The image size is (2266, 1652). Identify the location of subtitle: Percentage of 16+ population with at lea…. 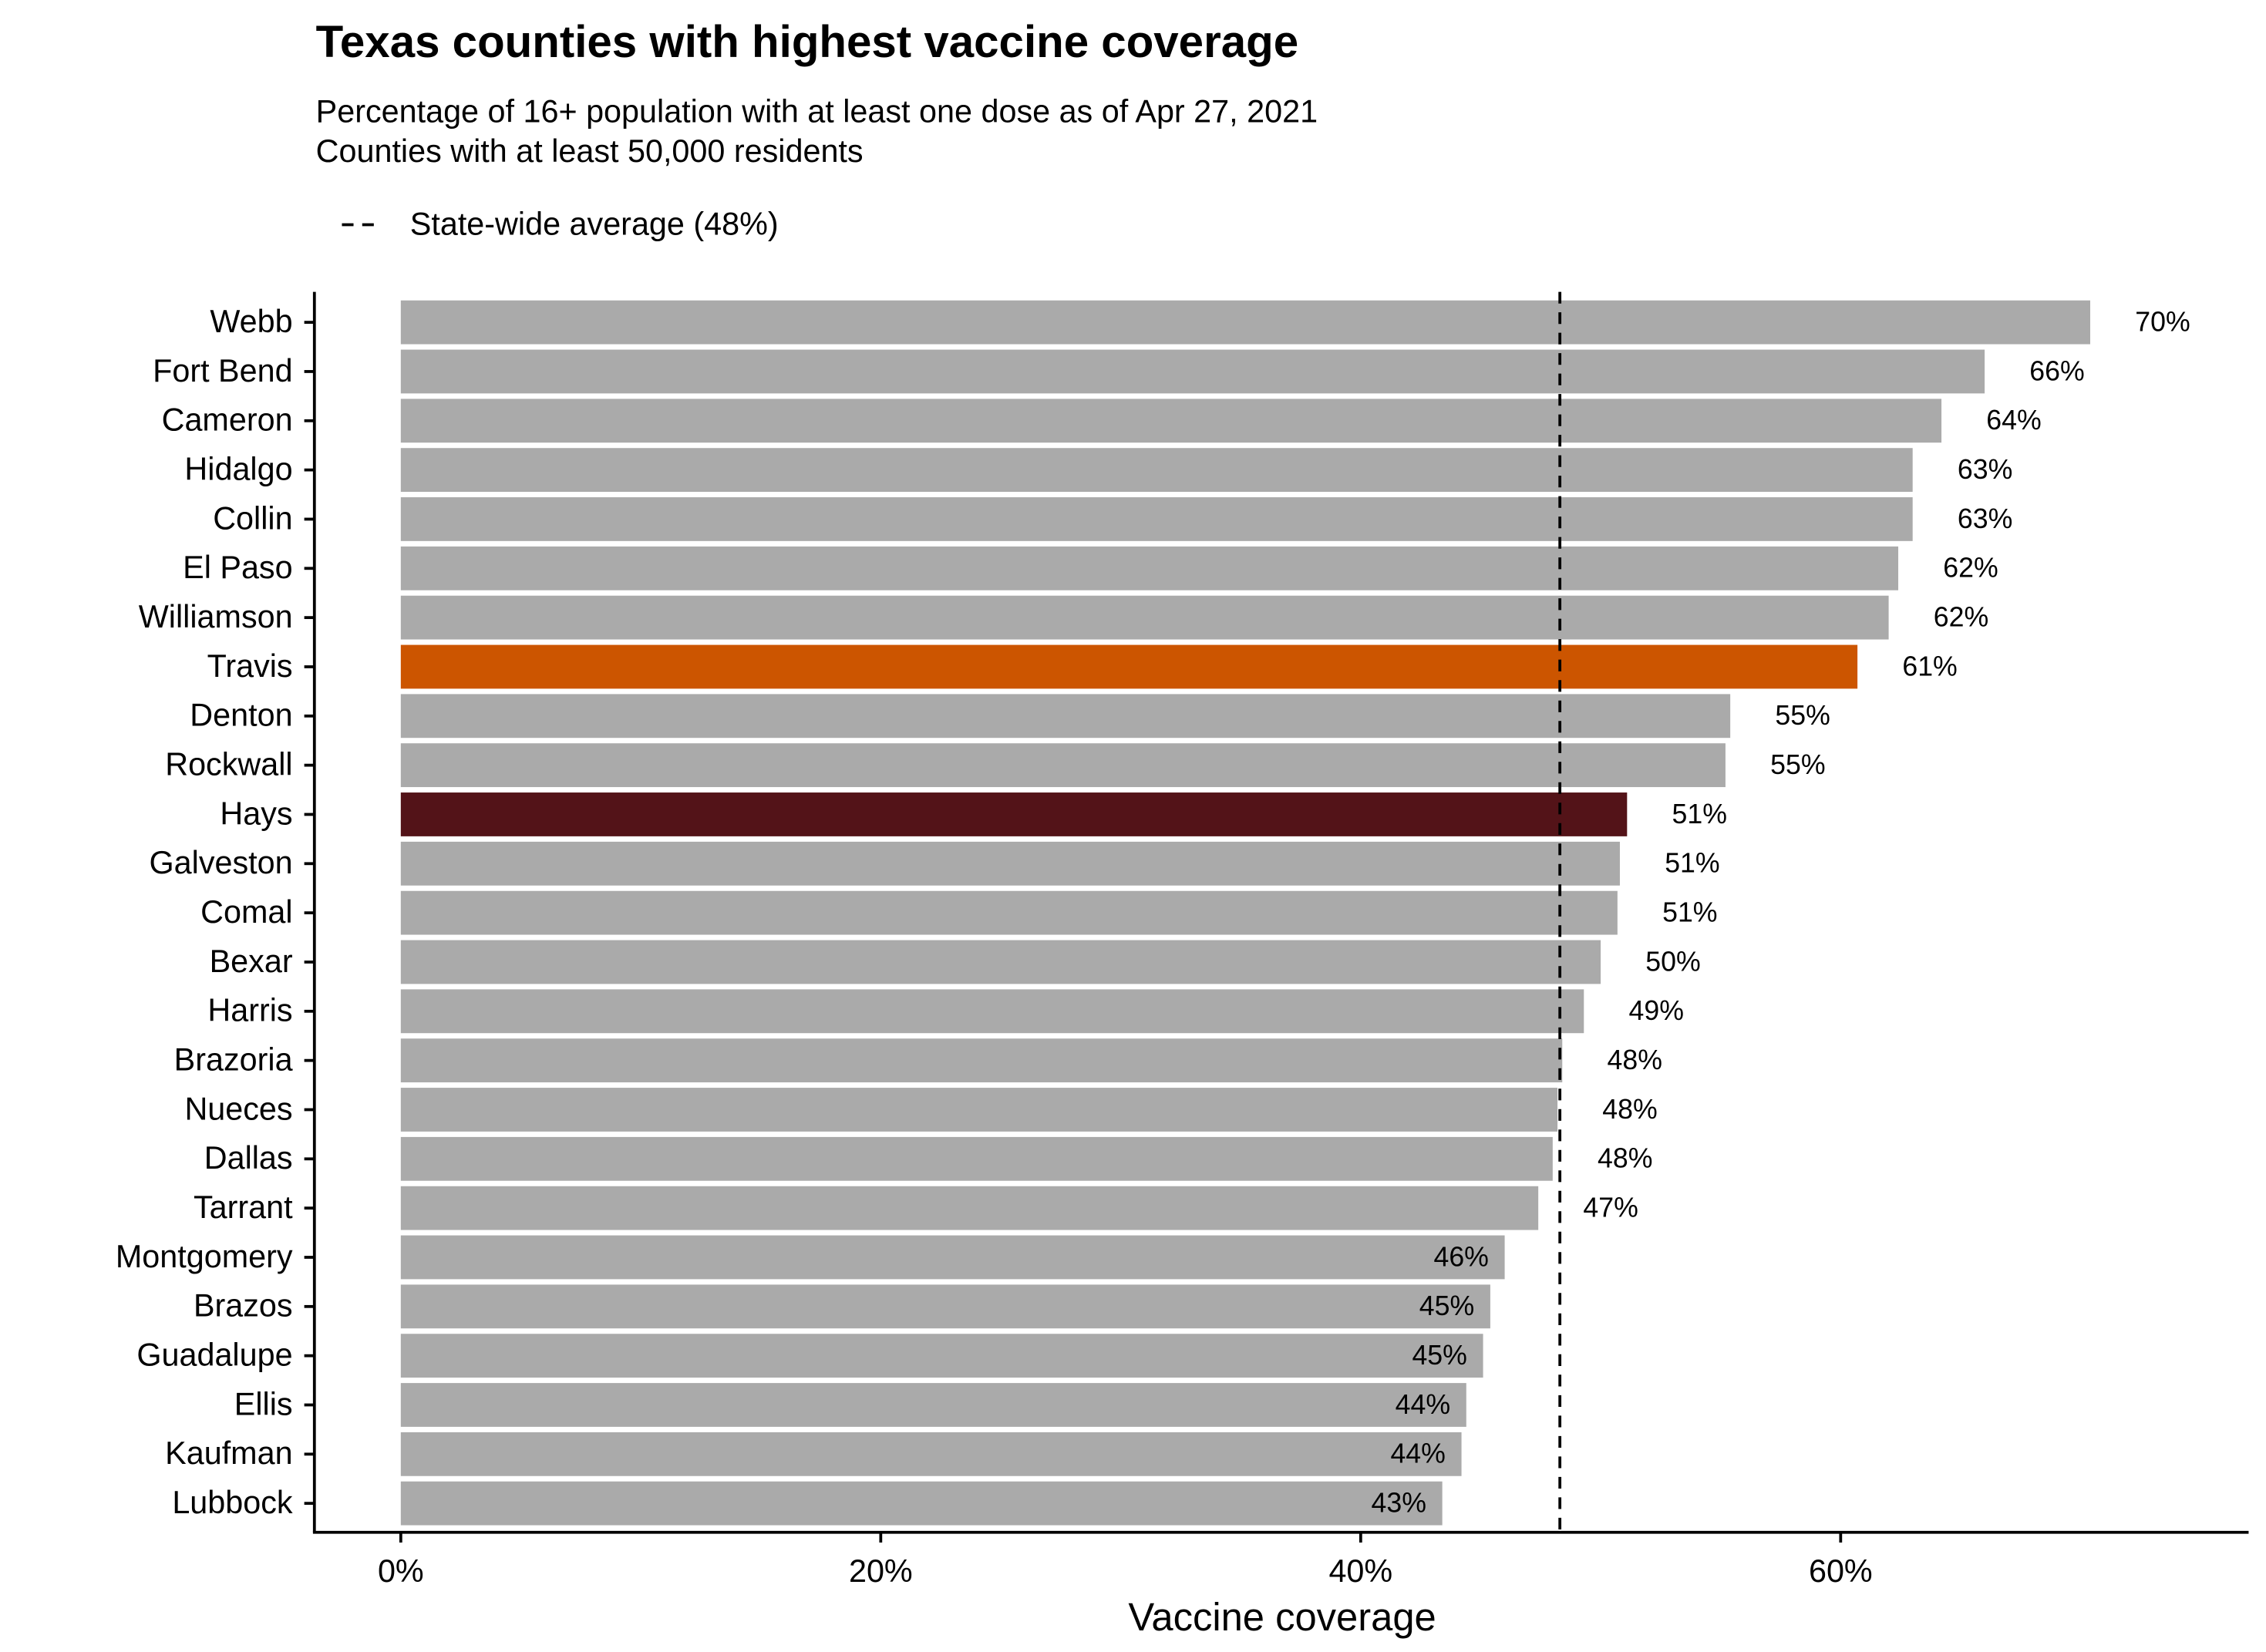
(817, 111).